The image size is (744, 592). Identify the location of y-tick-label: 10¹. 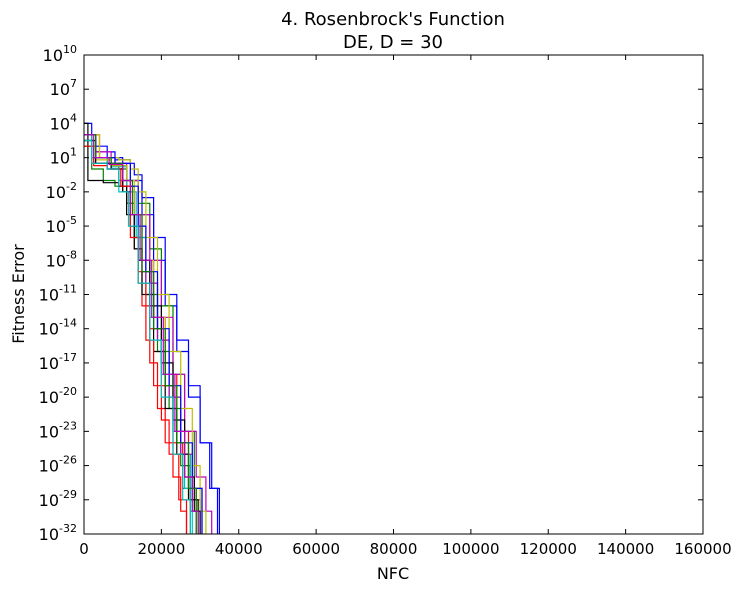
(63, 157).